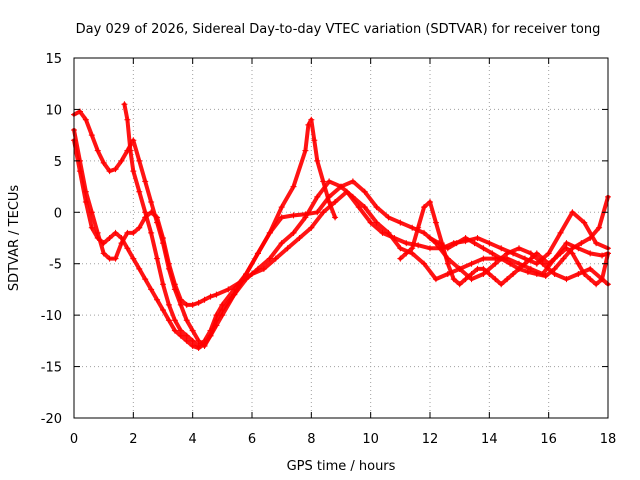 This screenshot has height=480, width=640. I want to click on x-tick-label: 8, so click(311, 439).